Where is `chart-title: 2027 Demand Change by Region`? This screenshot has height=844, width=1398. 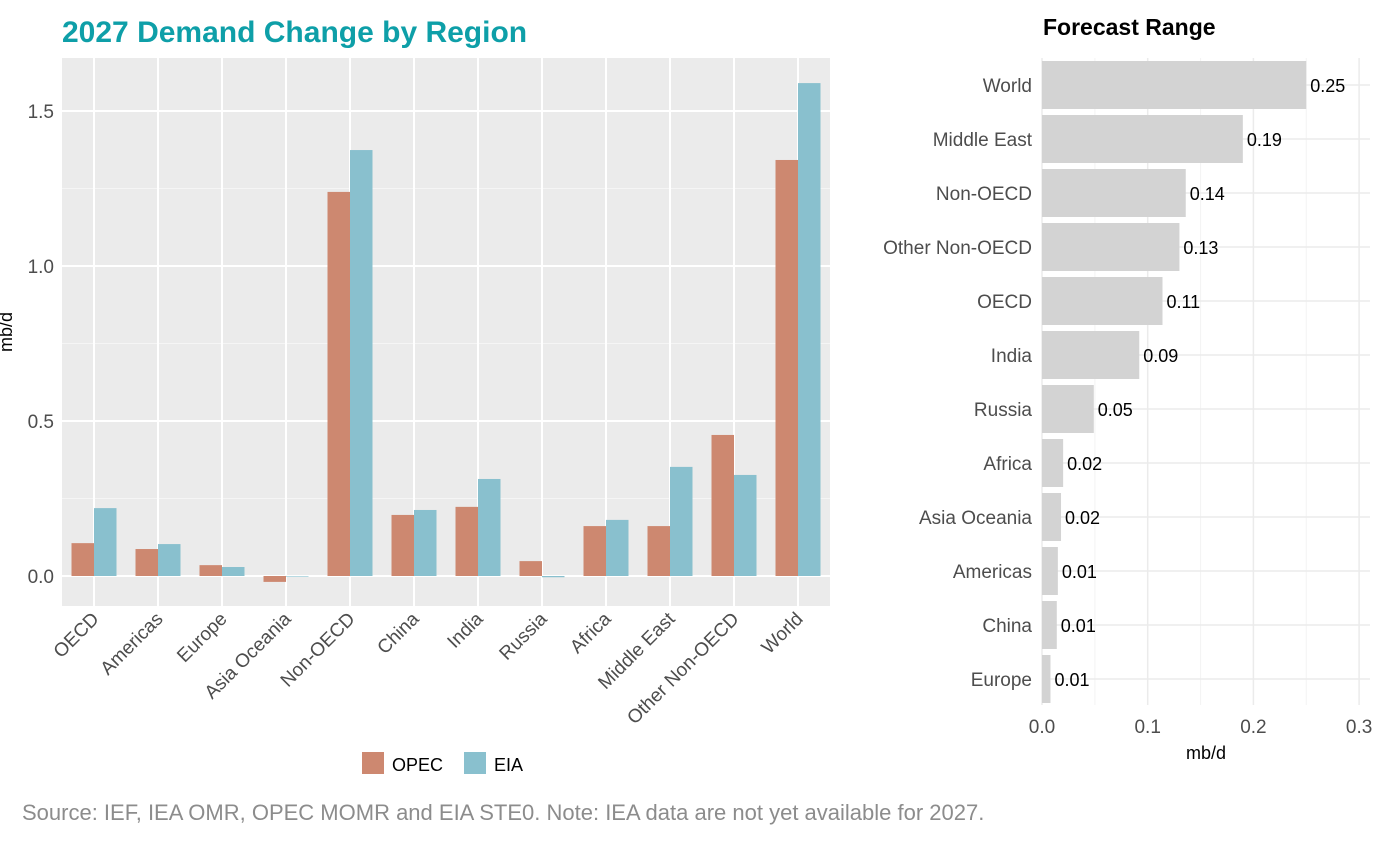
chart-title: 2027 Demand Change by Region is located at coordinates (294, 32).